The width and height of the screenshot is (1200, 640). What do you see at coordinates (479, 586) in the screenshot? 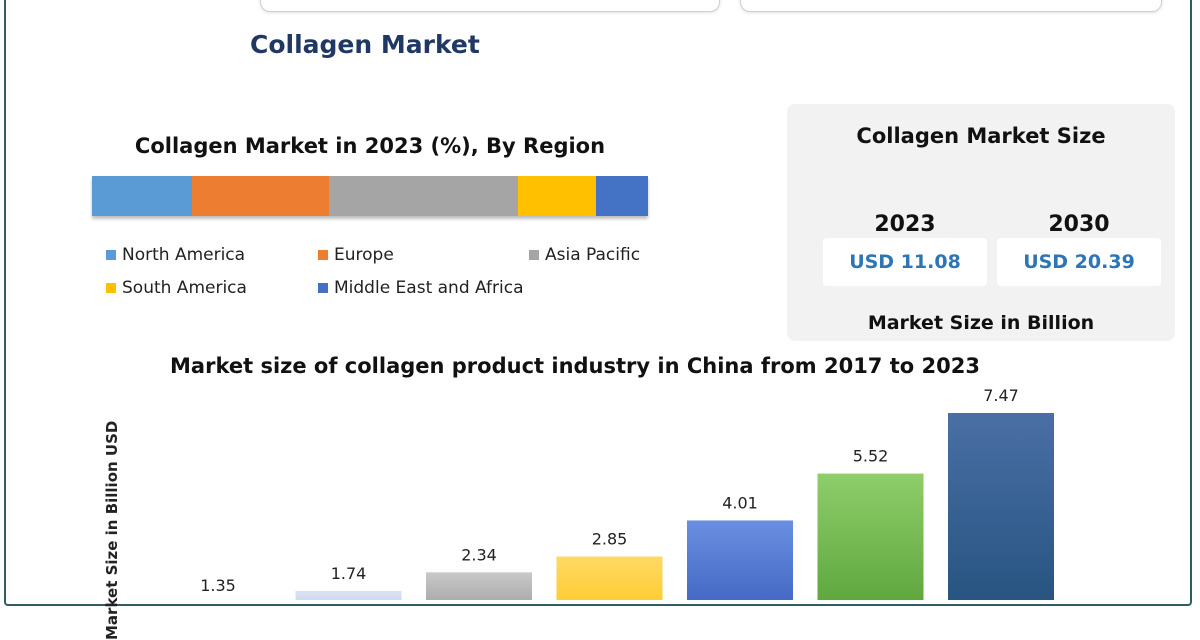
I see `bar-2019` at bounding box center [479, 586].